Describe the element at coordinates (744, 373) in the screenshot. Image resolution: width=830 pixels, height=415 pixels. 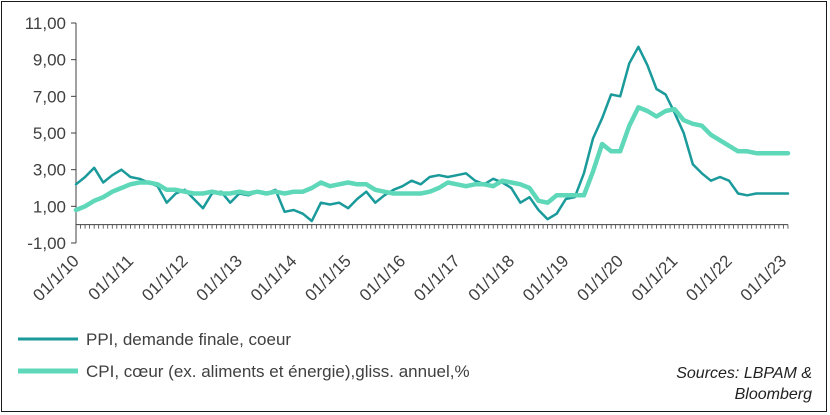
I see `source-line-1: Sources: LBPAM &` at that location.